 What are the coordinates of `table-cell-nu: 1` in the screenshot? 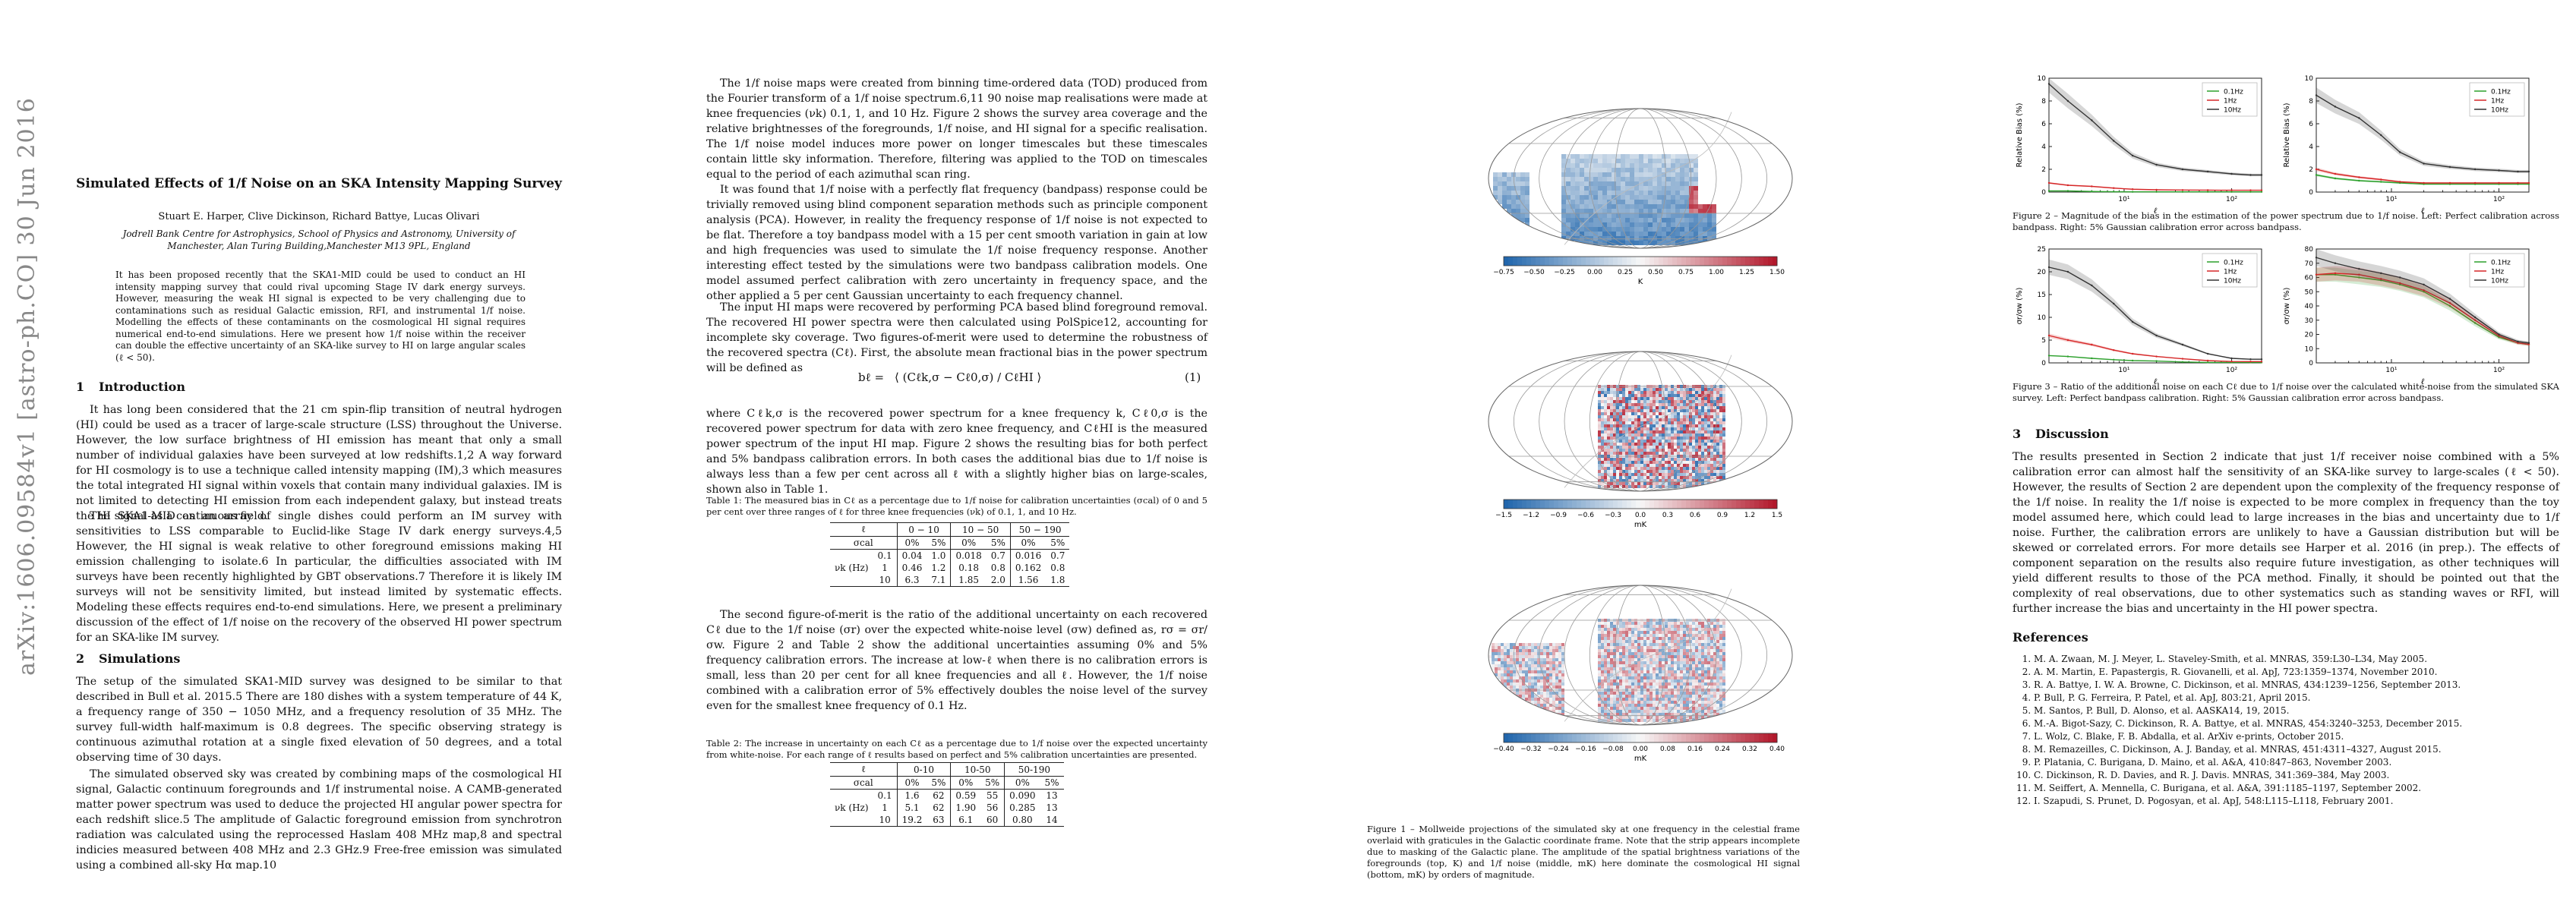 It's located at (885, 808).